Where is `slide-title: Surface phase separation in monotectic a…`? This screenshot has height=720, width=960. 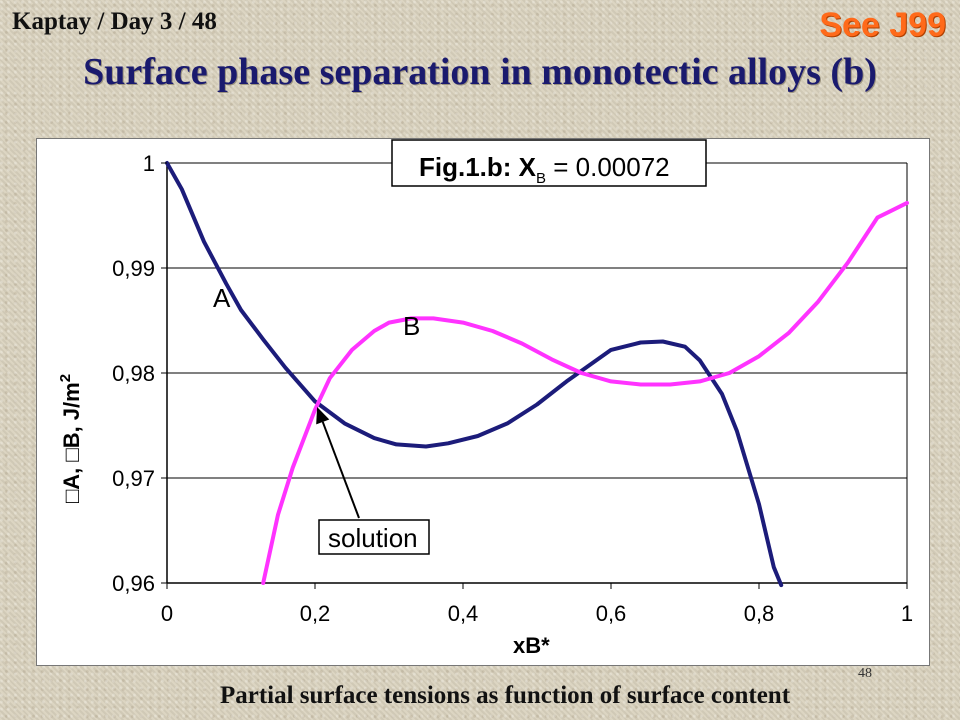 slide-title: Surface phase separation in monotectic a… is located at coordinates (480, 72).